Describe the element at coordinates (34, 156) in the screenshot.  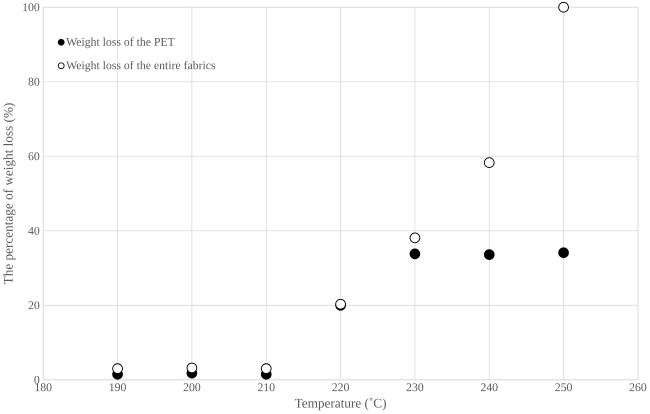
I see `y-tick-label: 60` at that location.